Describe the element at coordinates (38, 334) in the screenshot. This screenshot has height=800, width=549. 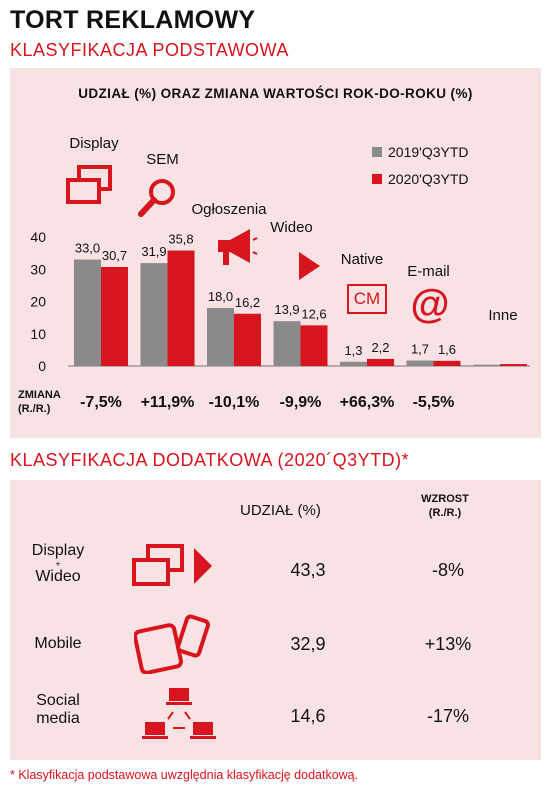
I see `y-tick-label: 10` at that location.